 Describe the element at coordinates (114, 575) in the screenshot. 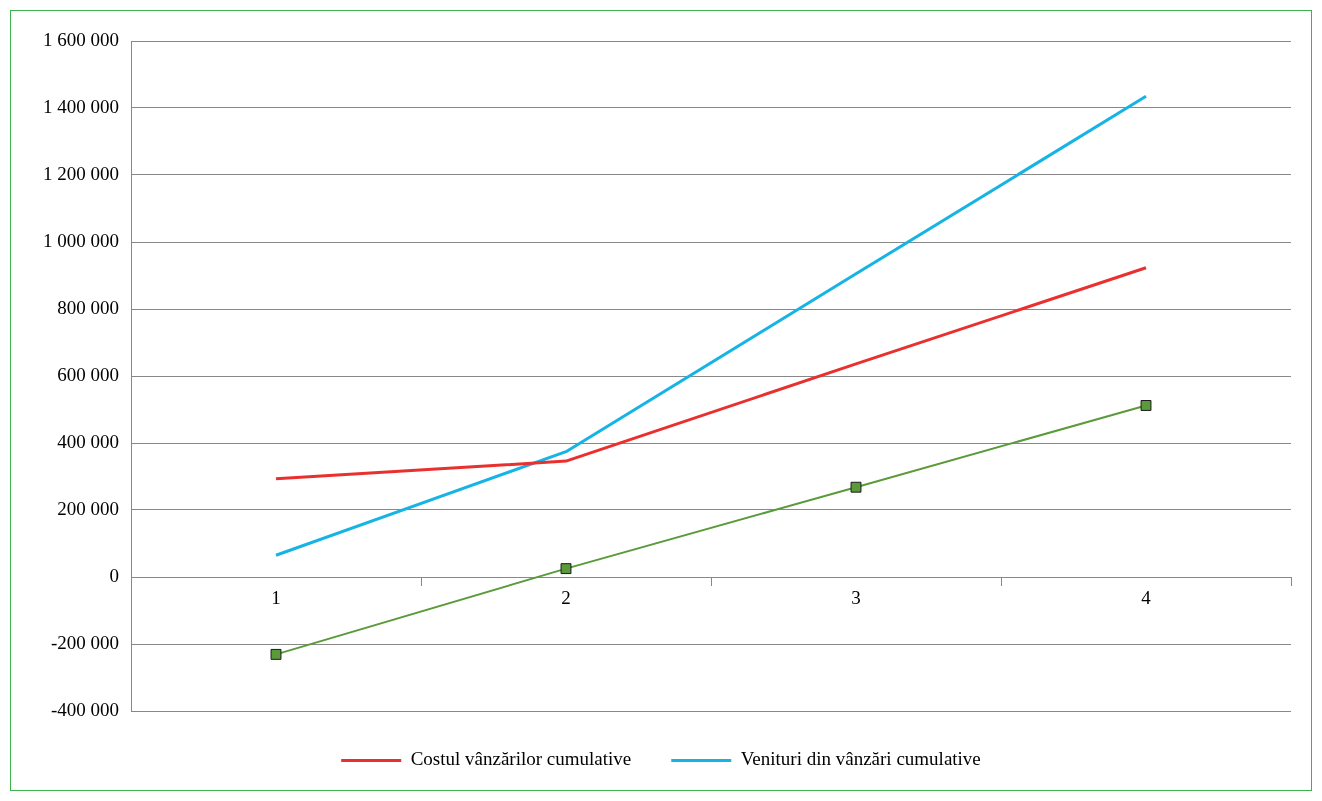

I see `y-tick-label: 0` at that location.